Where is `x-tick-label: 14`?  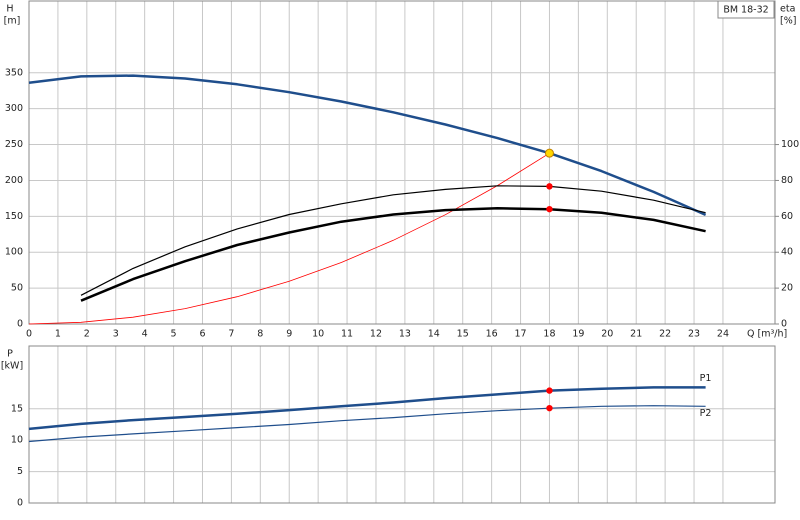
x-tick-label: 14 is located at coordinates (434, 334).